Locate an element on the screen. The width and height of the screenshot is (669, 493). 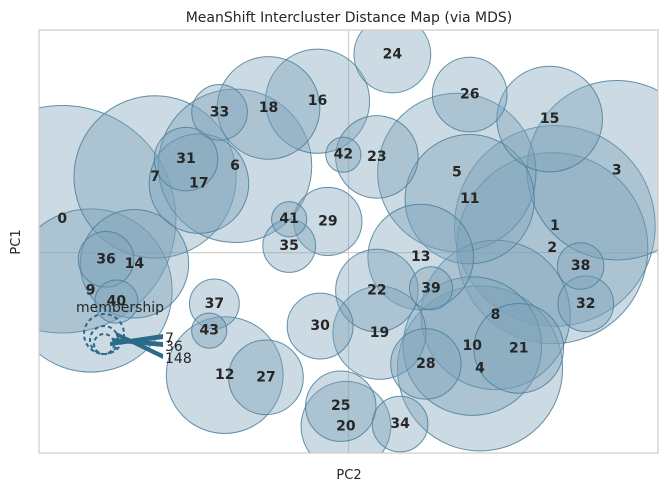
legend-title: membership is located at coordinates (120, 308).